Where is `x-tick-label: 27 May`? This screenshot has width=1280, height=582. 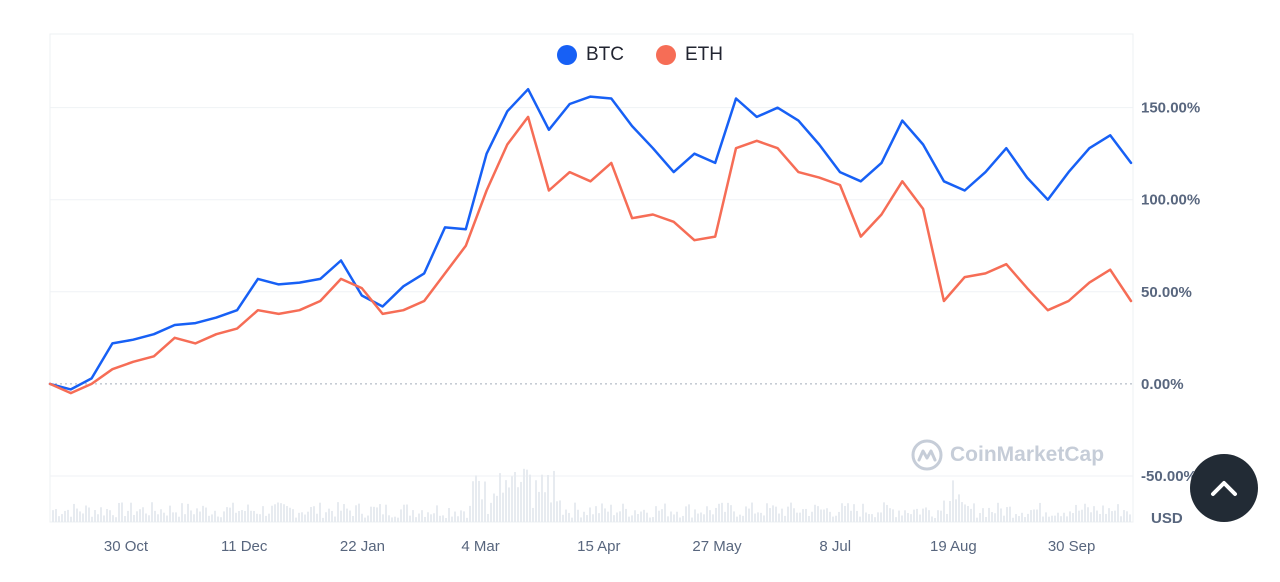
x-tick-label: 27 May is located at coordinates (717, 546).